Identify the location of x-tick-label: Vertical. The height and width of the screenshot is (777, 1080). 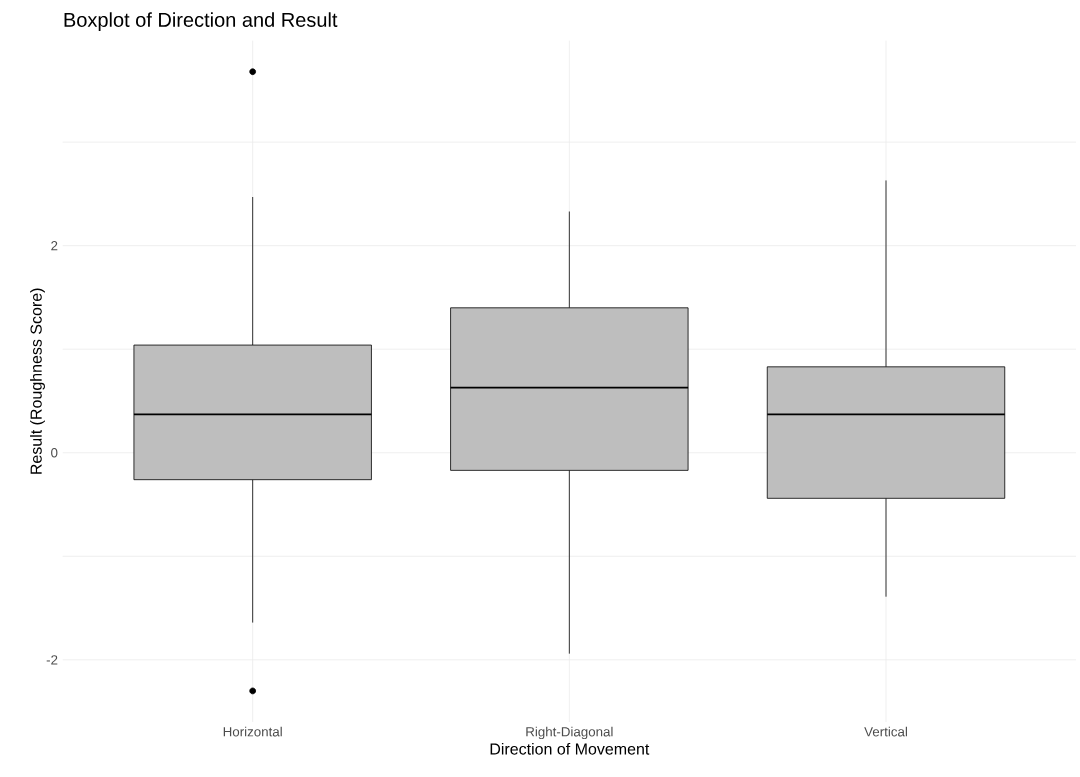
(885, 731).